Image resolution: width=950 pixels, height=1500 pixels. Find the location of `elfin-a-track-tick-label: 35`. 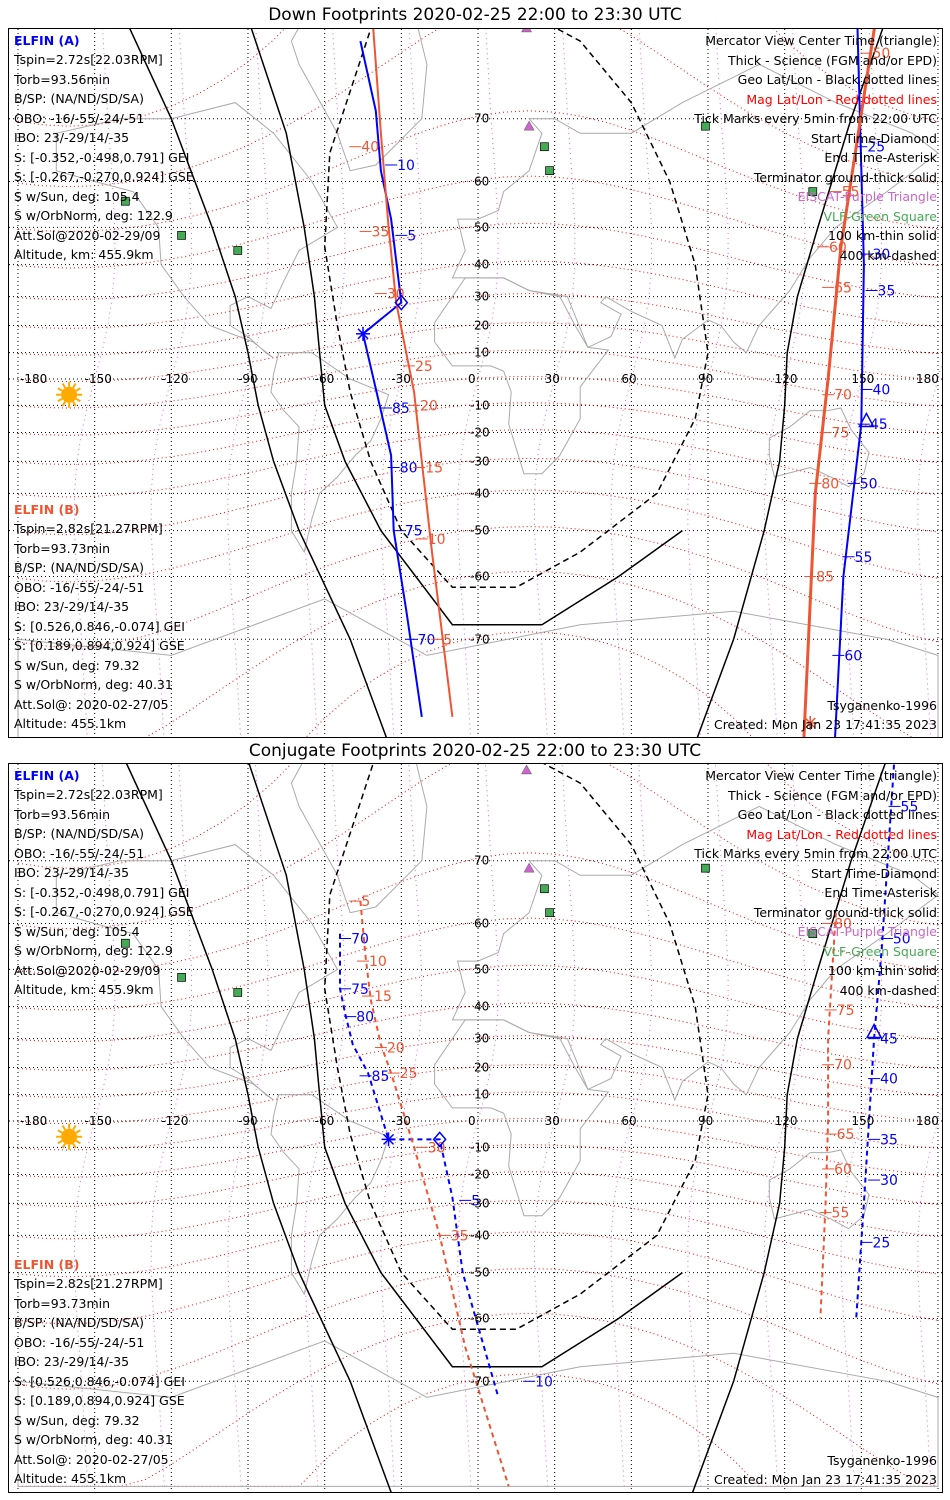

elfin-a-track-tick-label: 35 is located at coordinates (889, 1140).